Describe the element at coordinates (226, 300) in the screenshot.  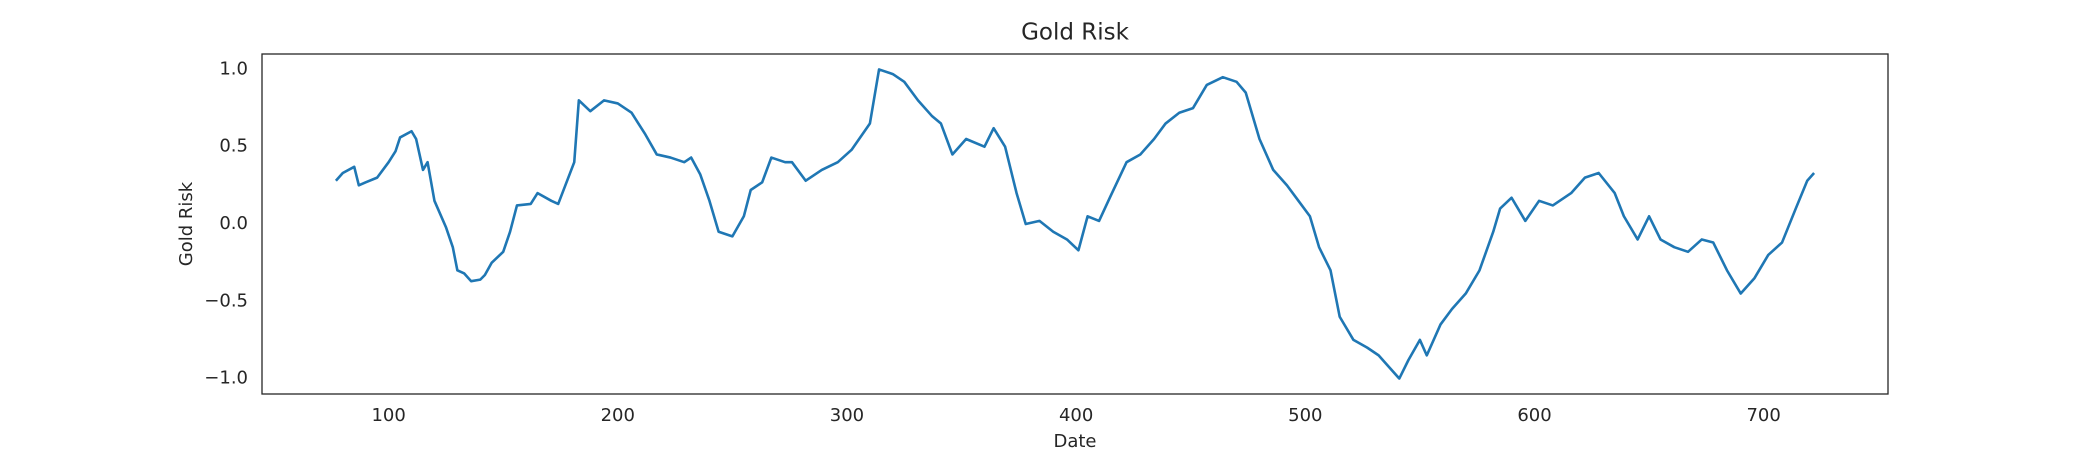
I see `y-tick-label: −0.5` at that location.